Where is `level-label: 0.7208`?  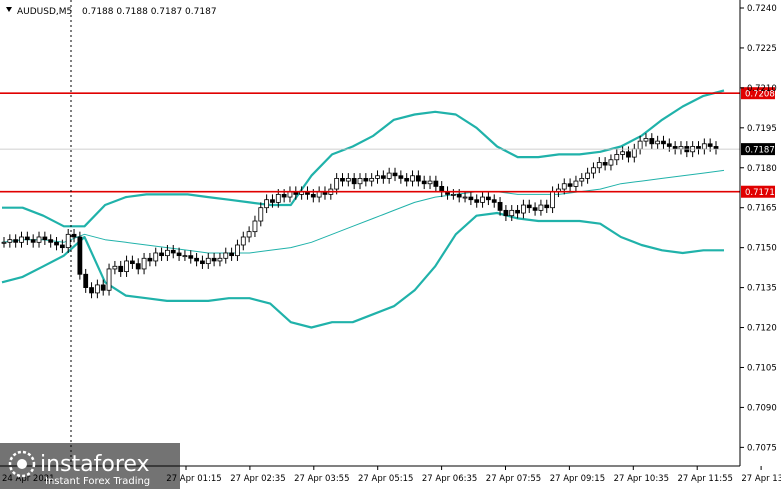
level-label: 0.7208 is located at coordinates (760, 95).